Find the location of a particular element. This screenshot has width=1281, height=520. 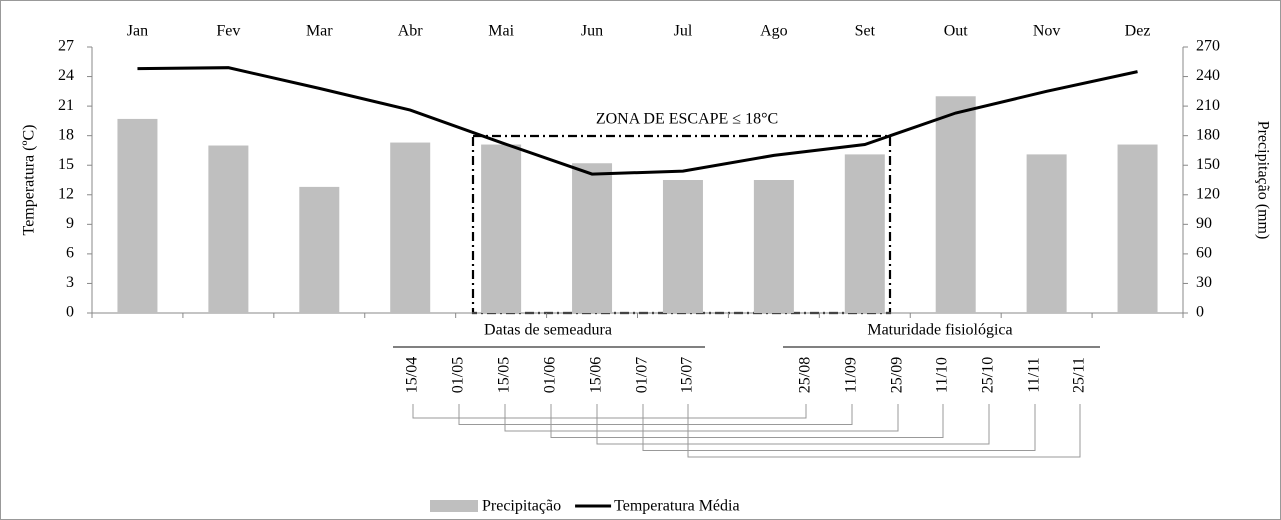

x-tick-label: Mai is located at coordinates (501, 31).